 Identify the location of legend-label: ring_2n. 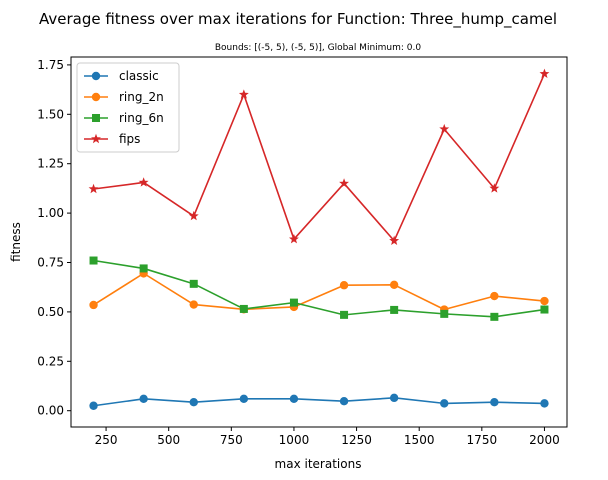
(141, 97).